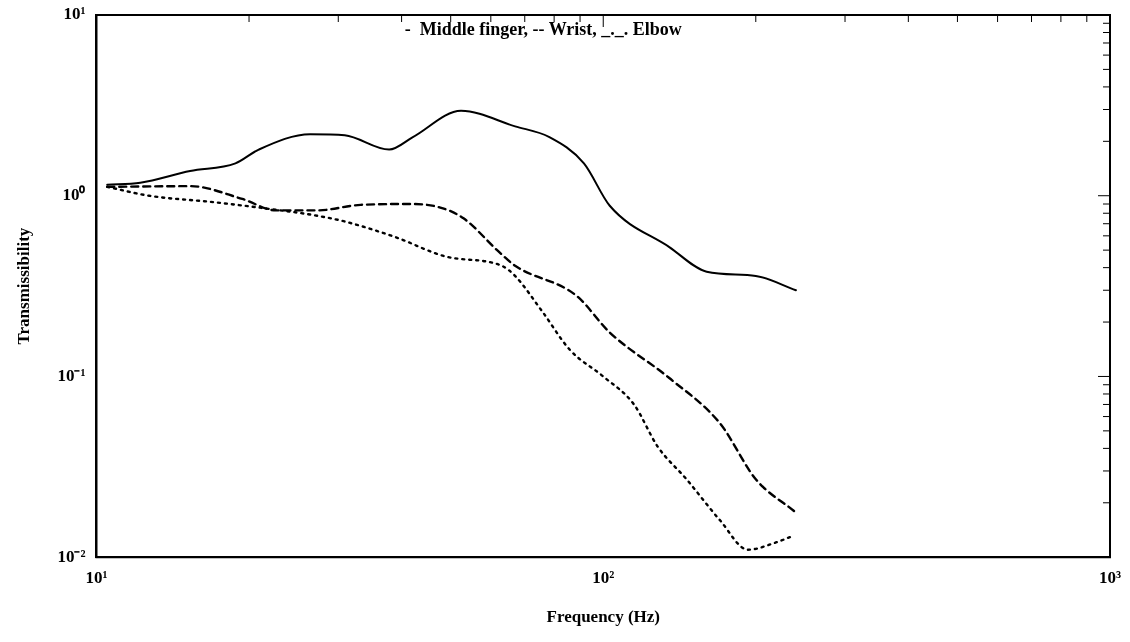 This screenshot has height=642, width=1130. I want to click on x-tick-label: 10³, so click(1110, 577).